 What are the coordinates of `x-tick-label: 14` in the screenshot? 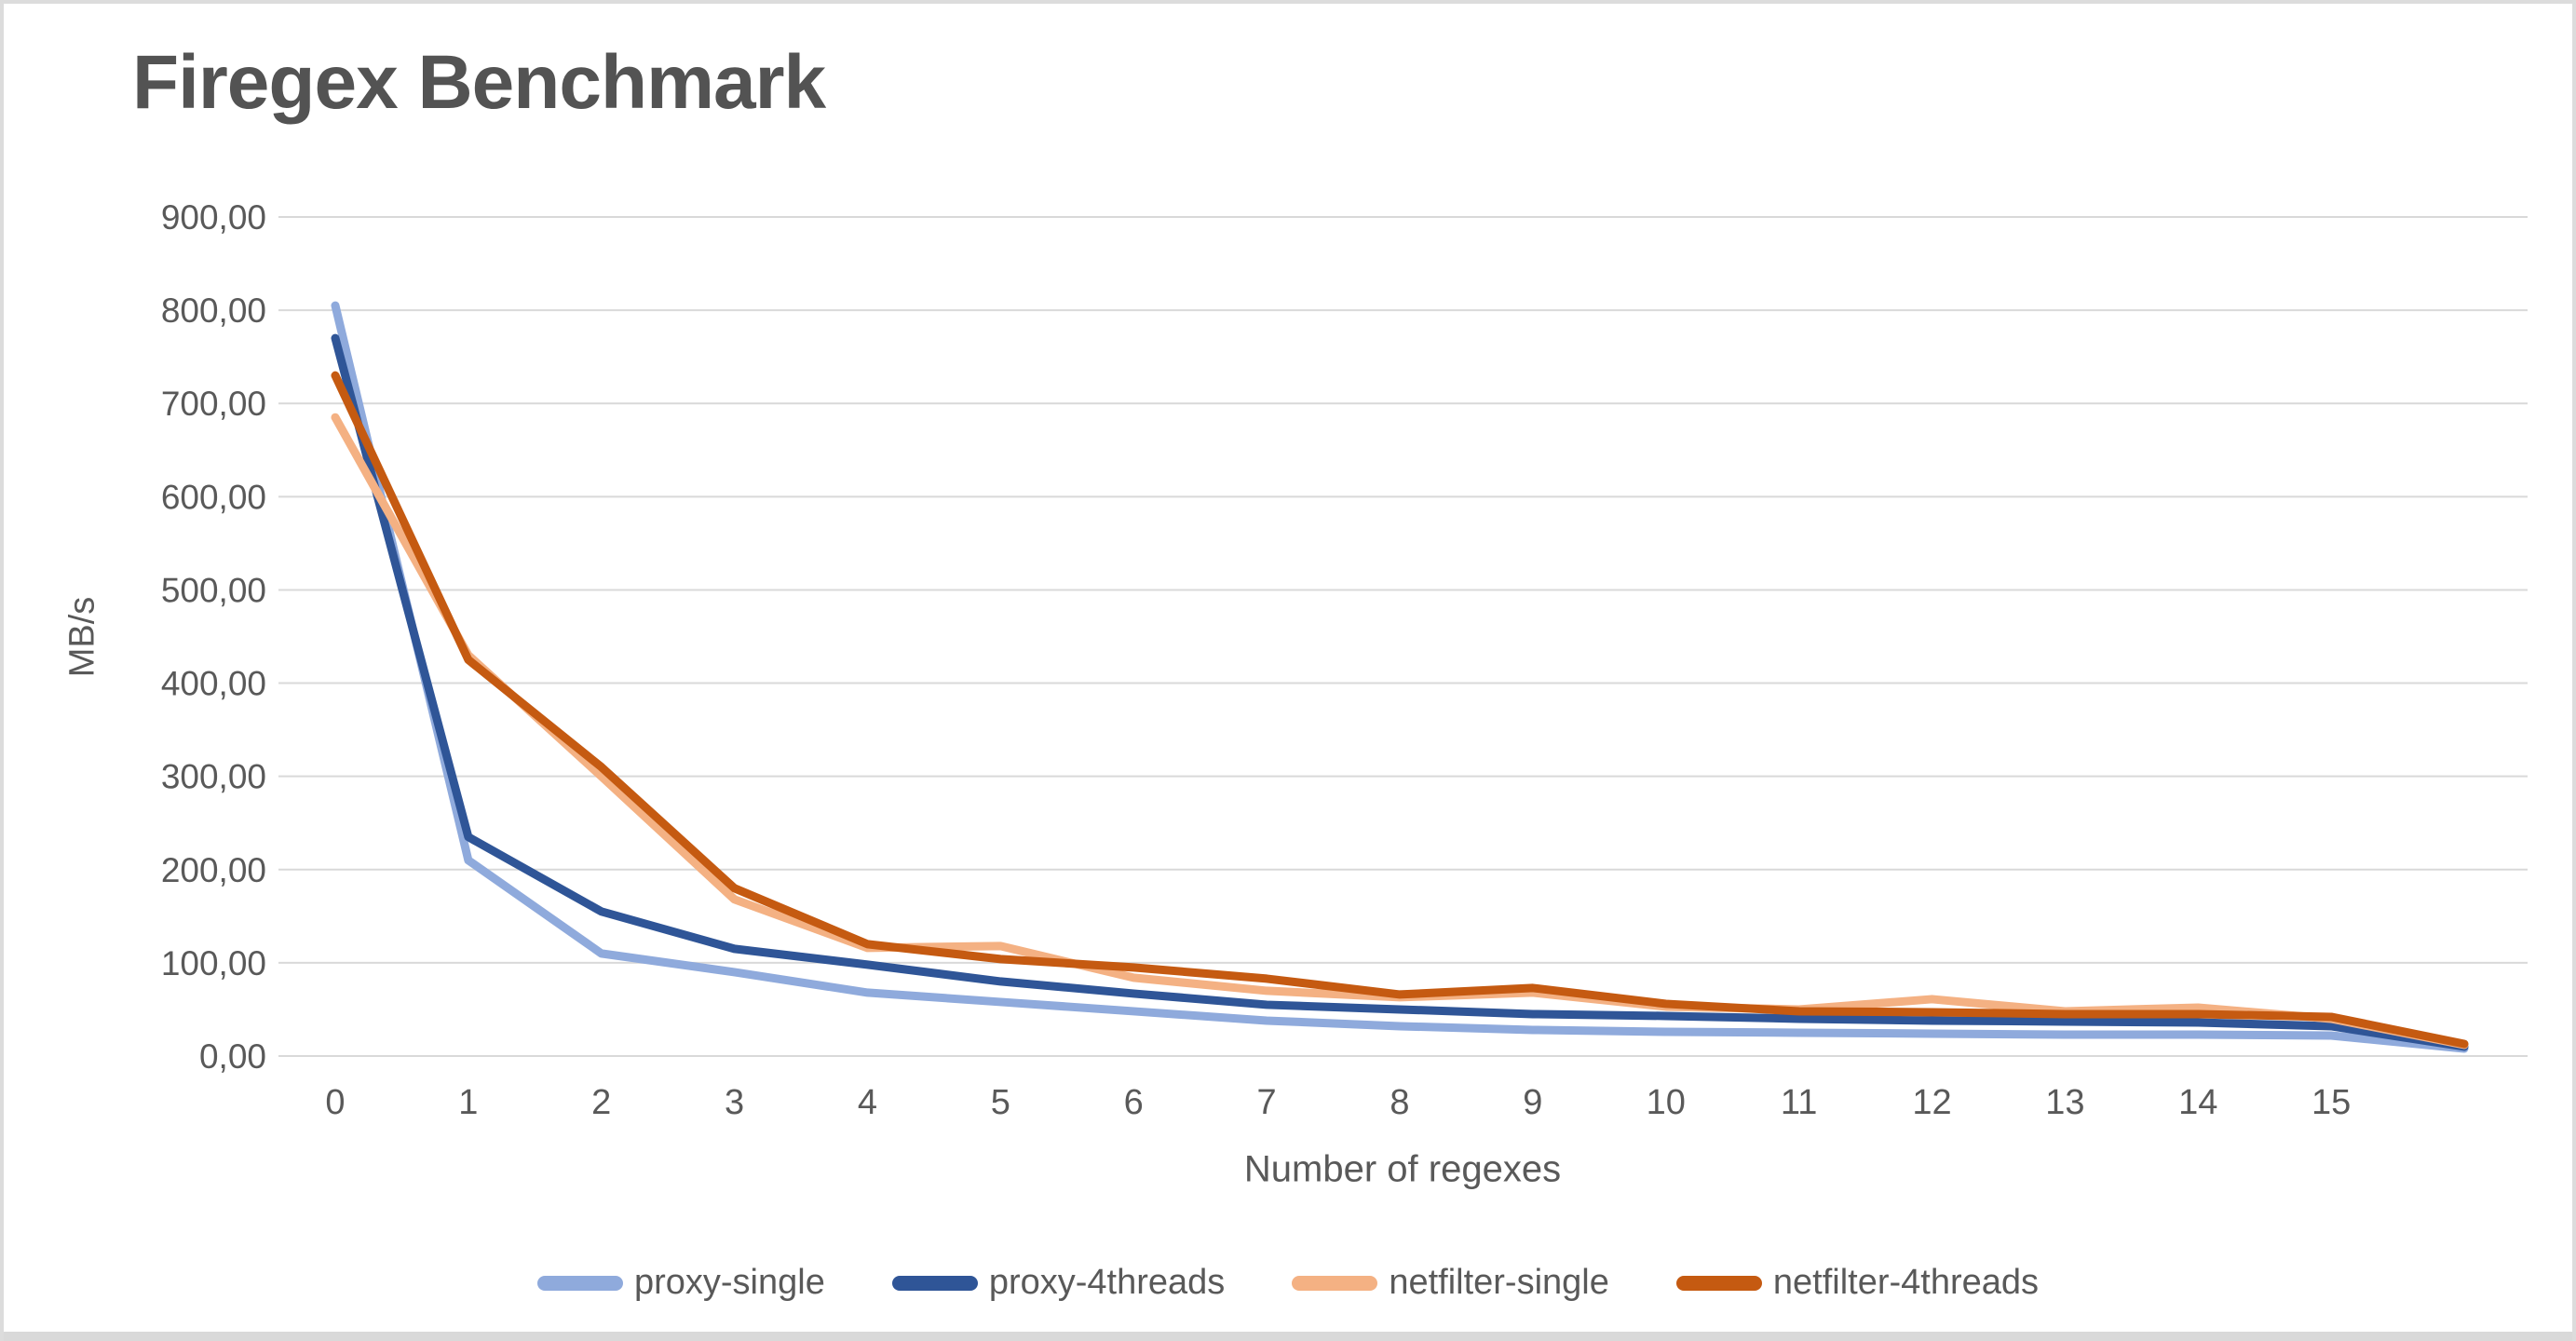 It's located at (2197, 1102).